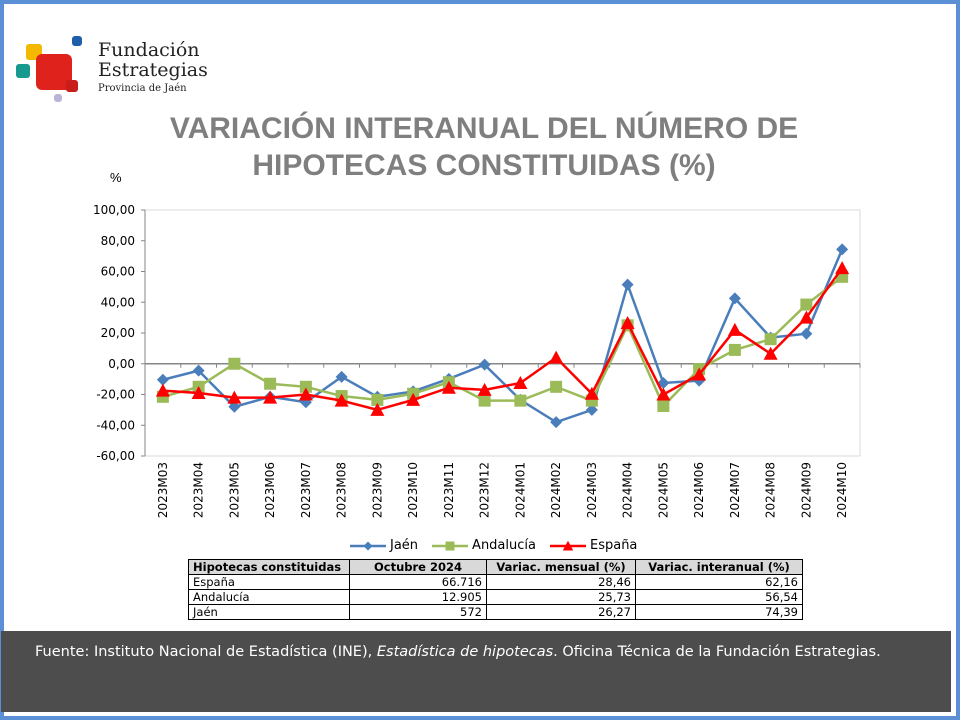  What do you see at coordinates (418, 612) in the screenshot?
I see `table-cell: 572` at bounding box center [418, 612].